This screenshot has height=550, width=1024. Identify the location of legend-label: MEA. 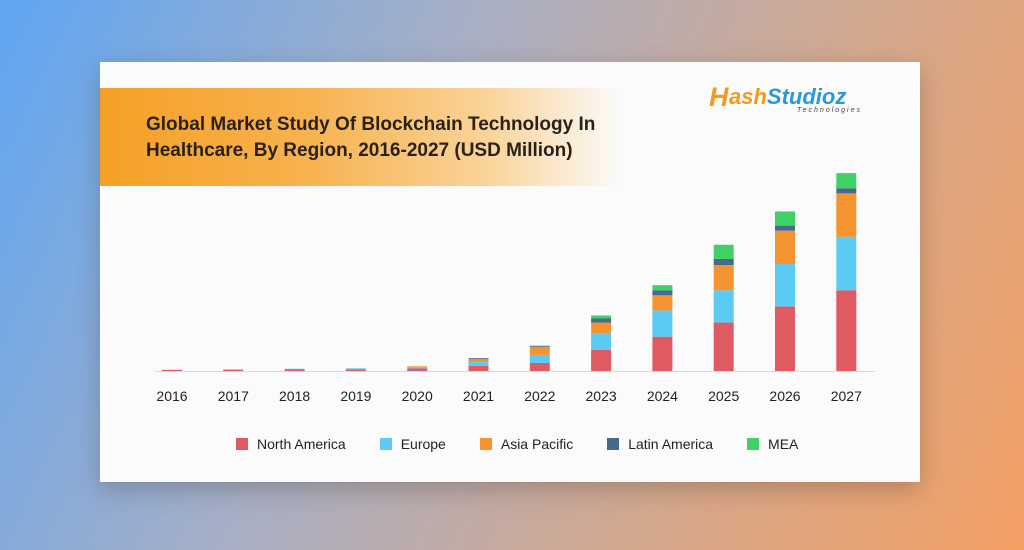
(783, 444).